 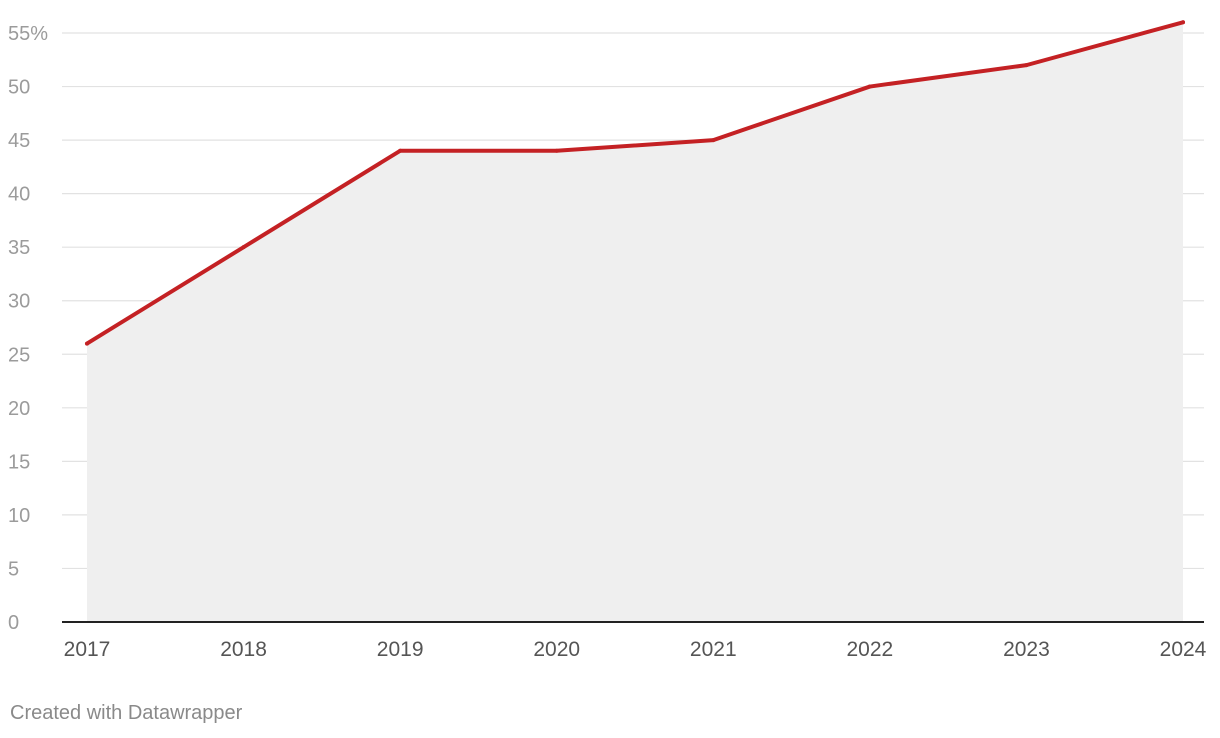 What do you see at coordinates (1183, 649) in the screenshot?
I see `x-tick-label: 2024` at bounding box center [1183, 649].